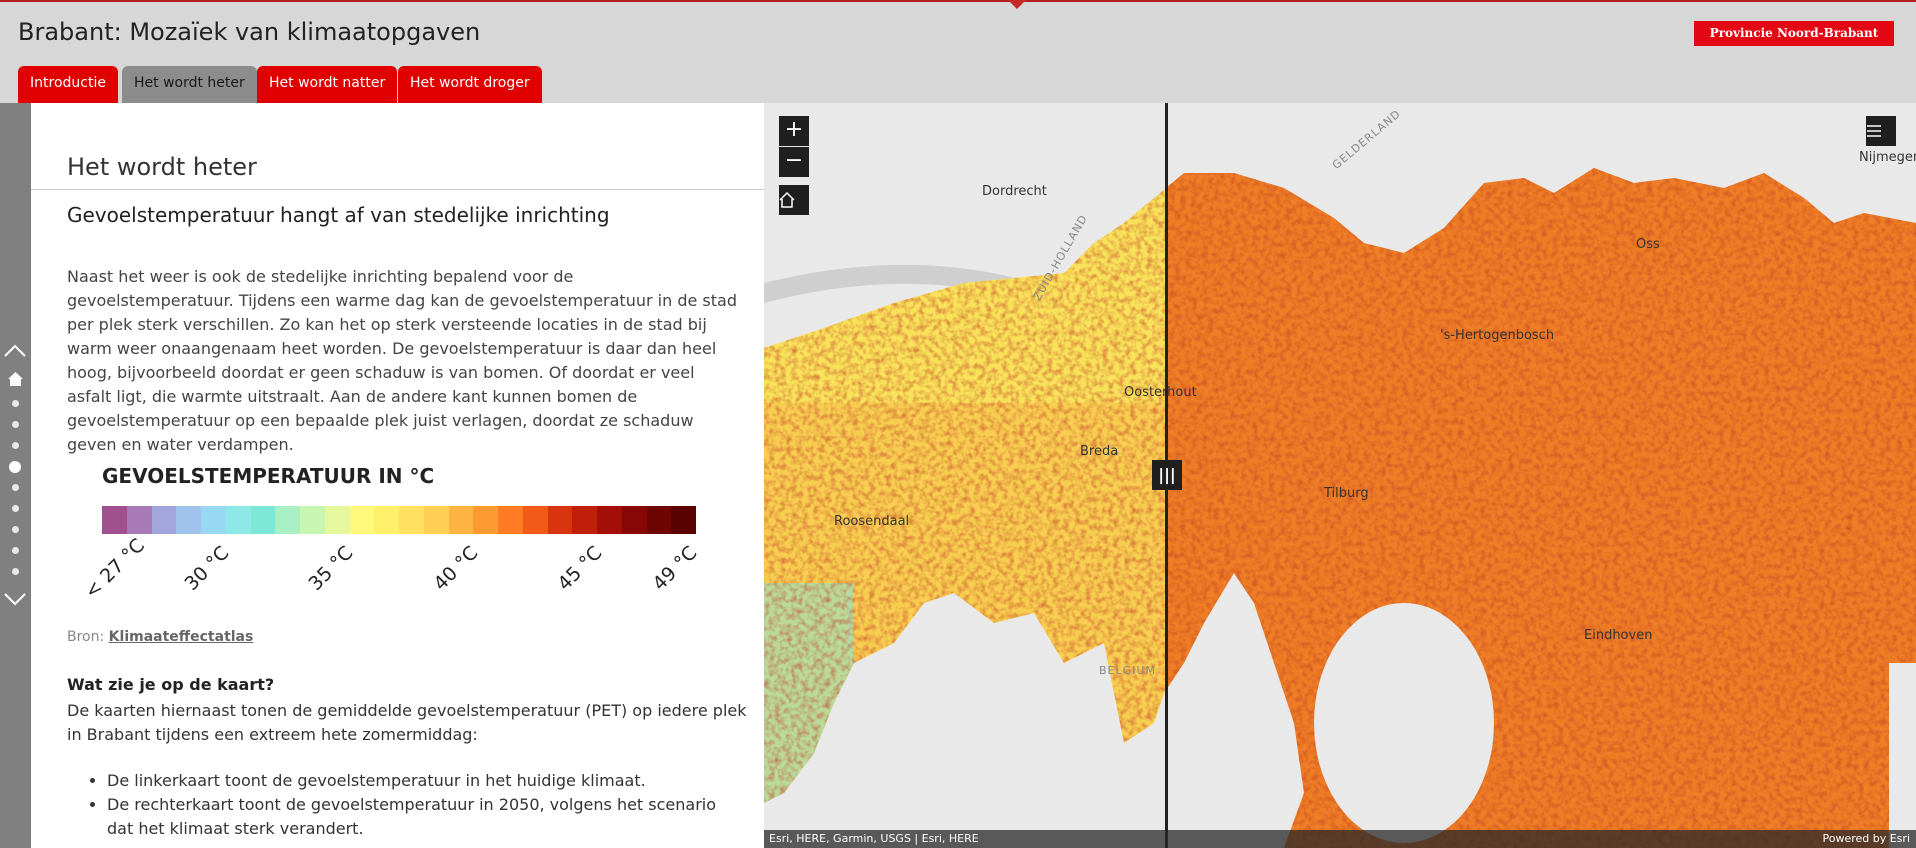 This screenshot has height=848, width=1916. I want to click on city-label: Breda, so click(1099, 451).